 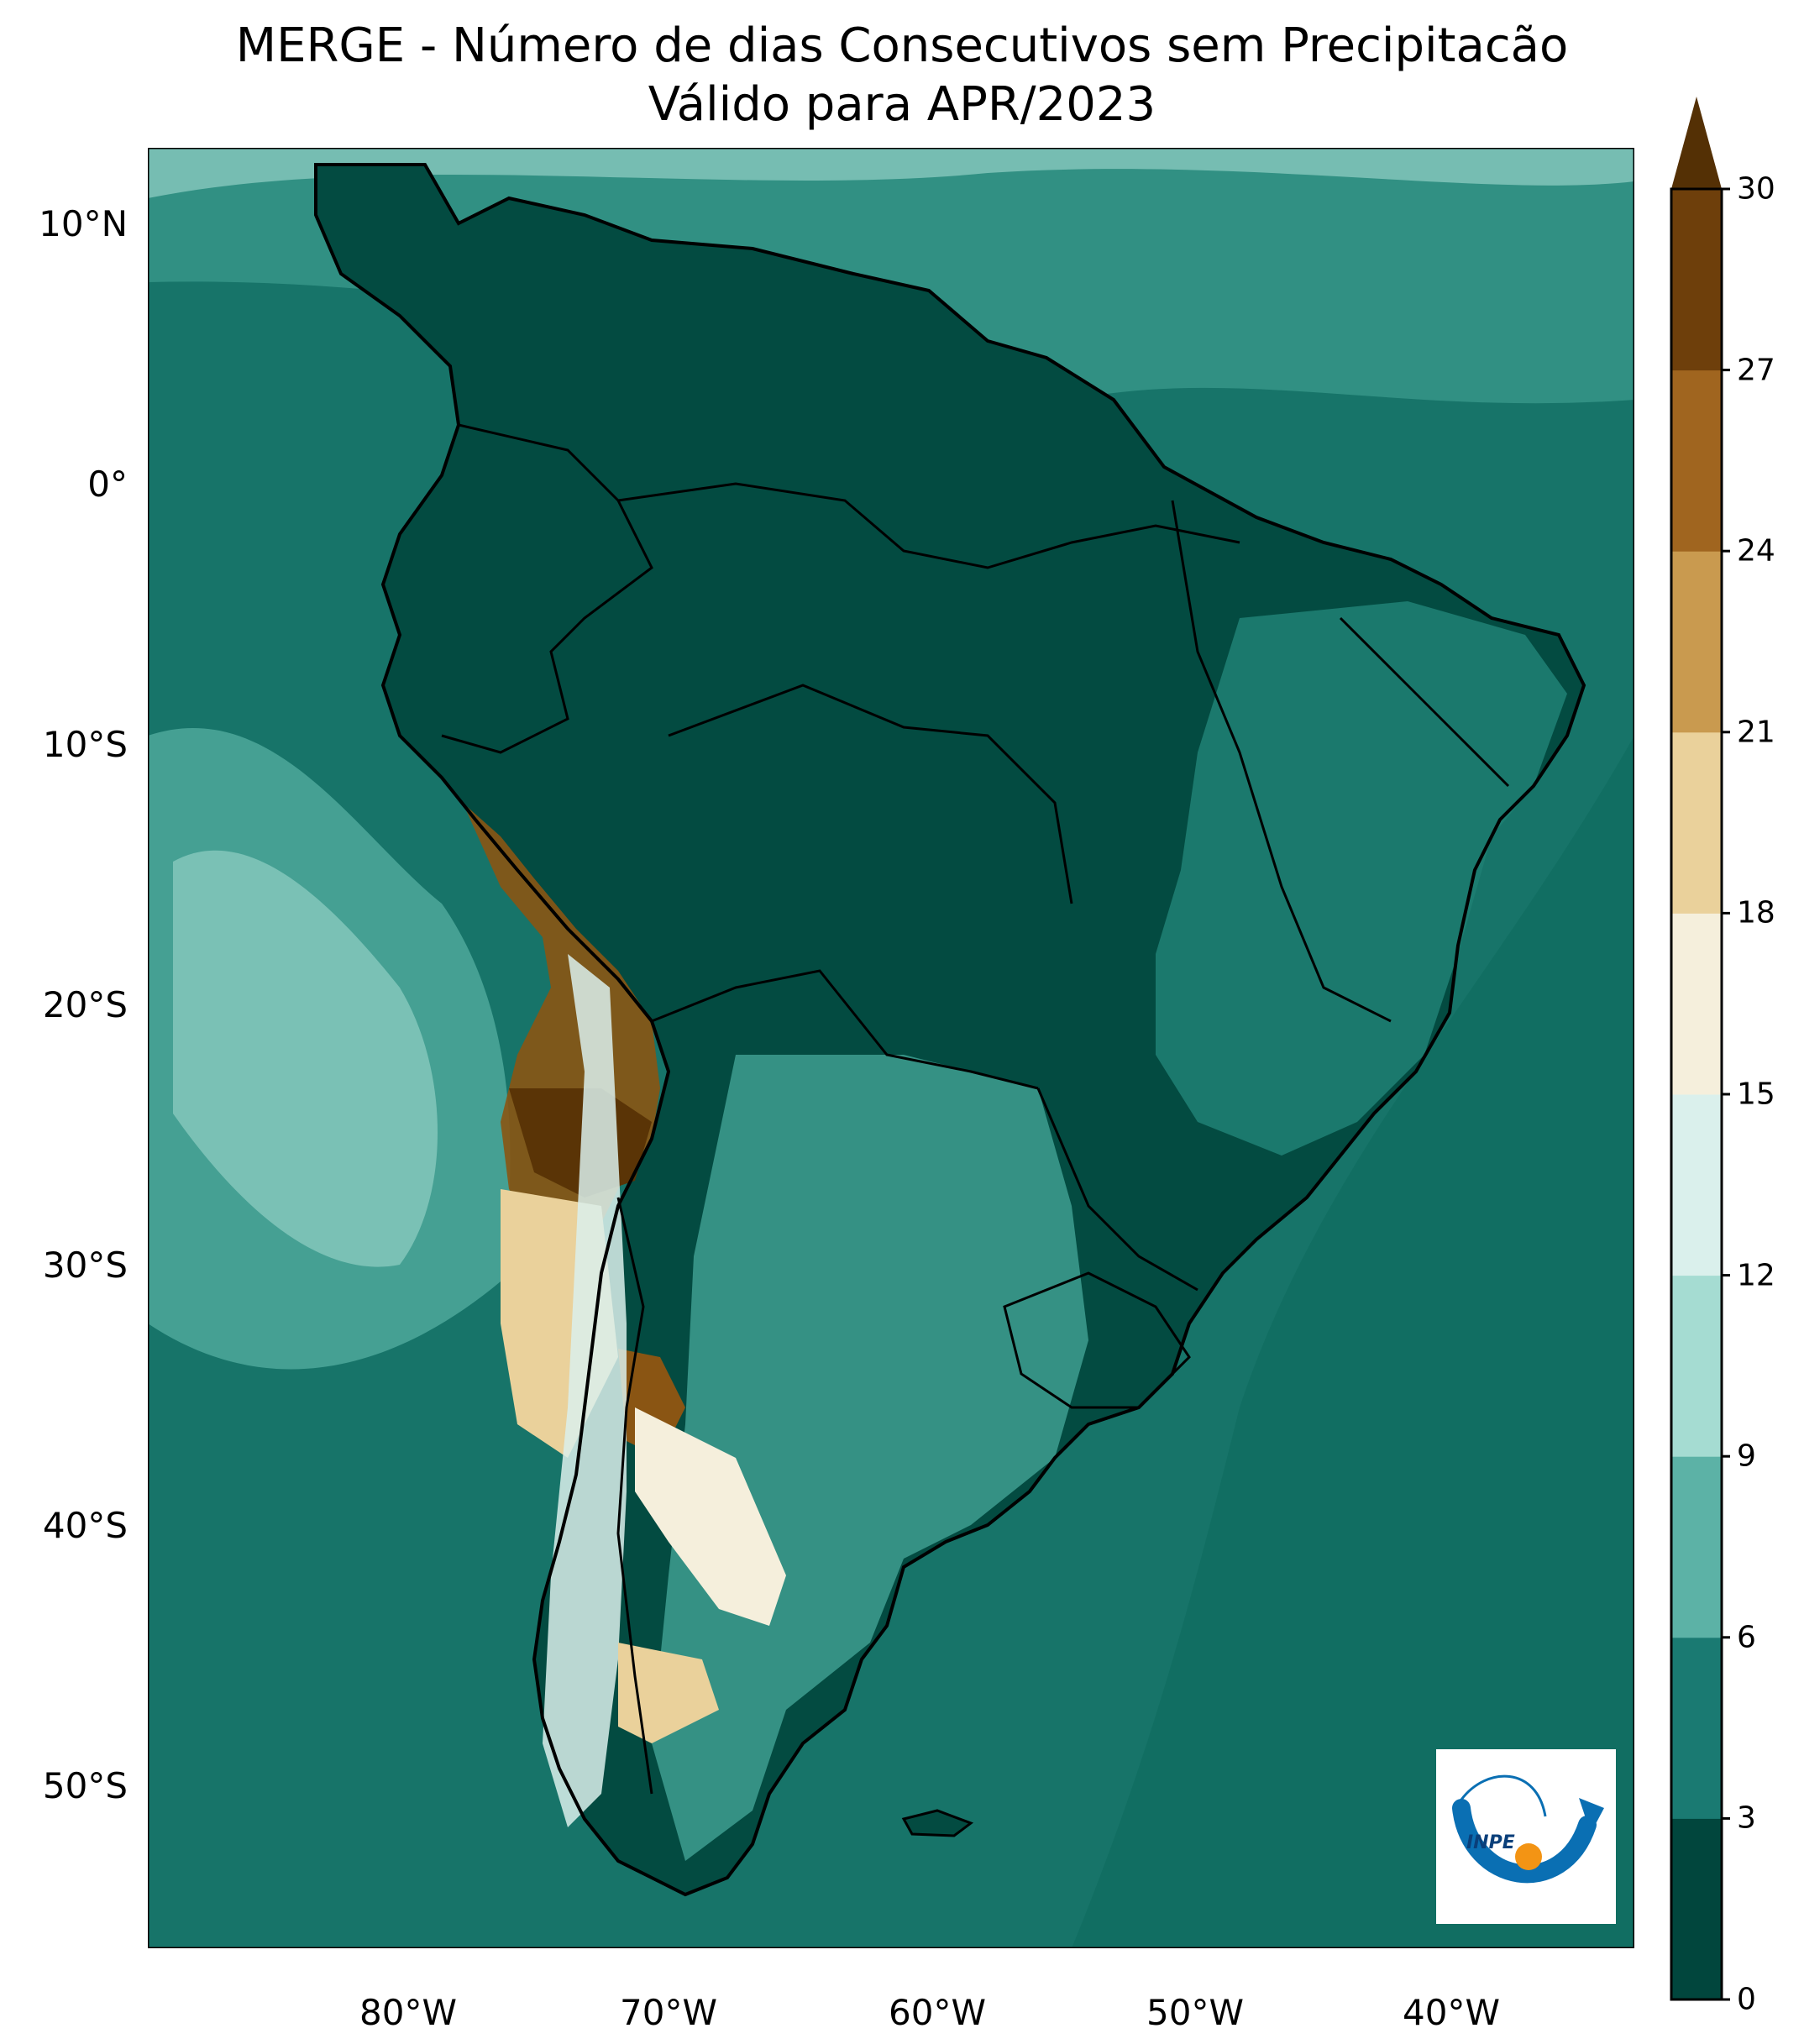 What do you see at coordinates (585, 1390) in the screenshot?
I see `chile-light-strip` at bounding box center [585, 1390].